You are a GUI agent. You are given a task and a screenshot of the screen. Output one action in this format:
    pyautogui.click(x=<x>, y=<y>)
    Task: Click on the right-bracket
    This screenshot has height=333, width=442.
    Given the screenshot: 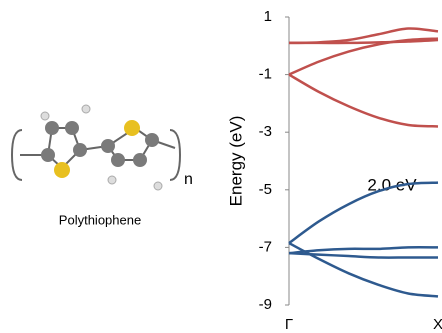 What is the action you would take?
    pyautogui.click(x=175, y=155)
    